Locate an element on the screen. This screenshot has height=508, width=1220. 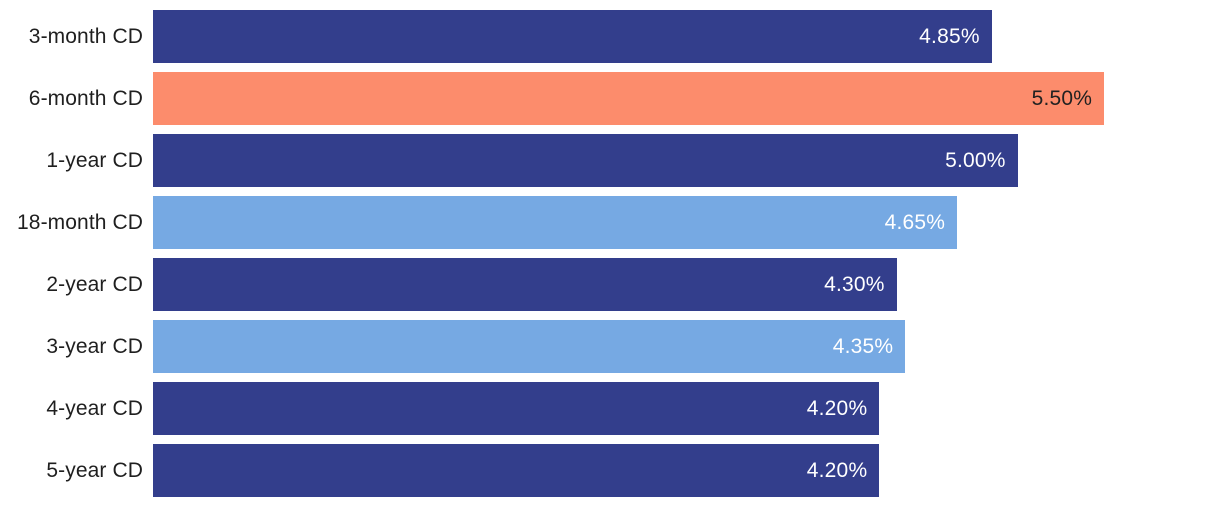
bar: 5.00% is located at coordinates (585, 160).